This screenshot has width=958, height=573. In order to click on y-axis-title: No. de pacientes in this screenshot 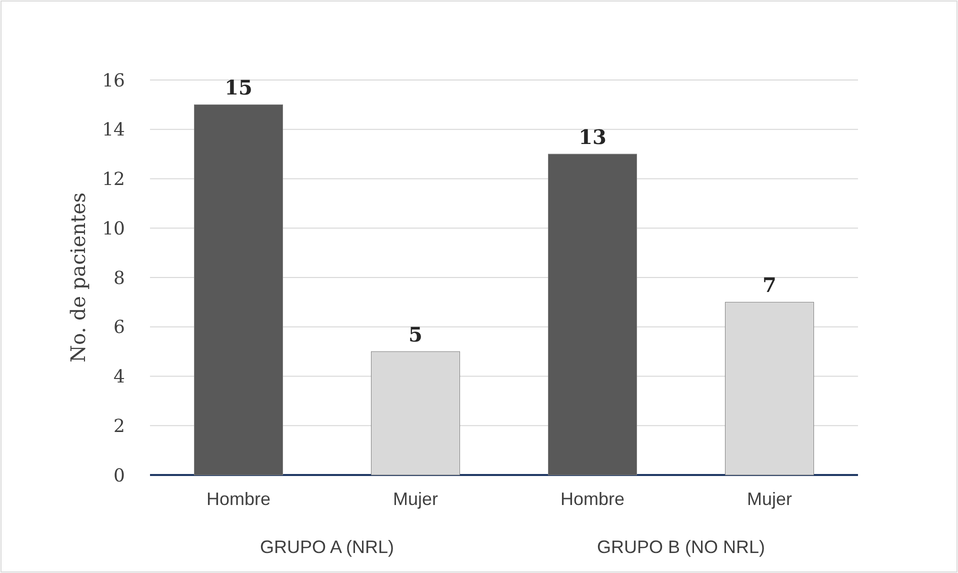, I will do `click(78, 277)`.